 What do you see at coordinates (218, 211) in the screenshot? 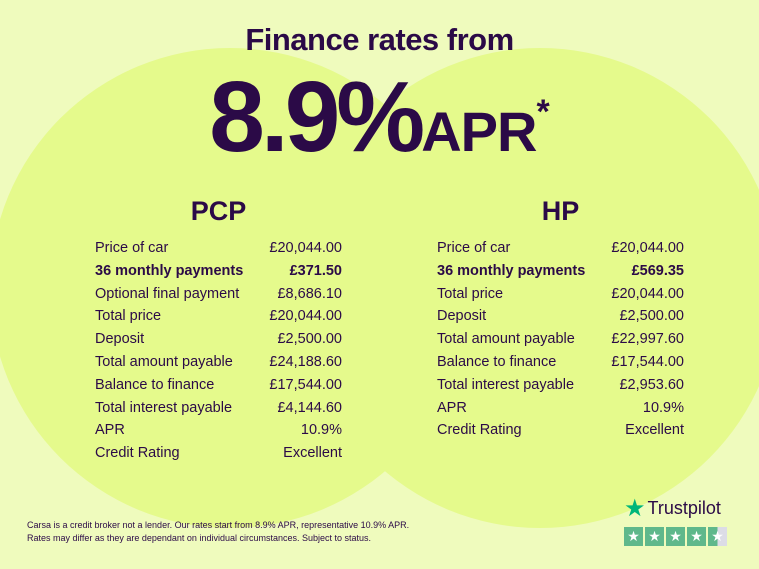
I see `pcp-heading: PCP` at bounding box center [218, 211].